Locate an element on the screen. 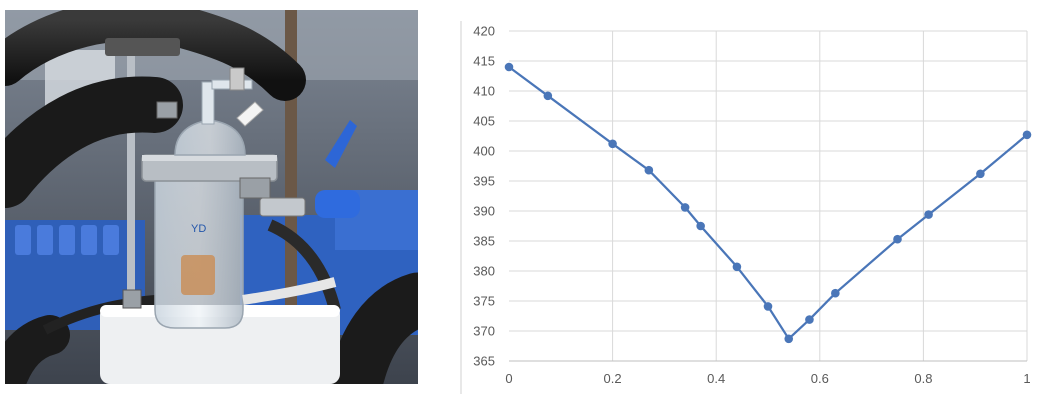 The image size is (1037, 394). y-tick-label: 410 is located at coordinates (484, 91).